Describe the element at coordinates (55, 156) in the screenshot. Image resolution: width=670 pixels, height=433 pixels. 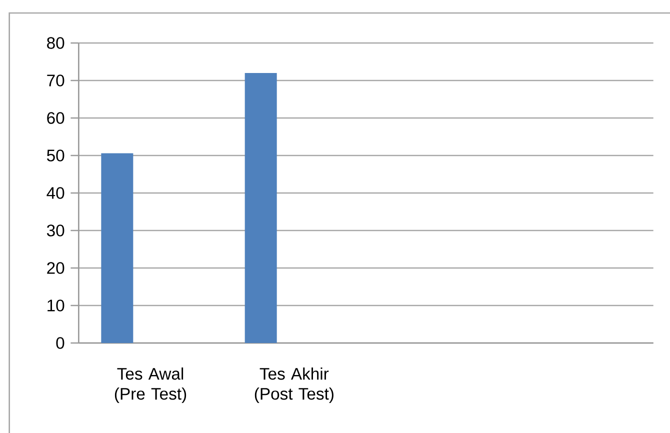
I see `y-tick-label: 50` at that location.